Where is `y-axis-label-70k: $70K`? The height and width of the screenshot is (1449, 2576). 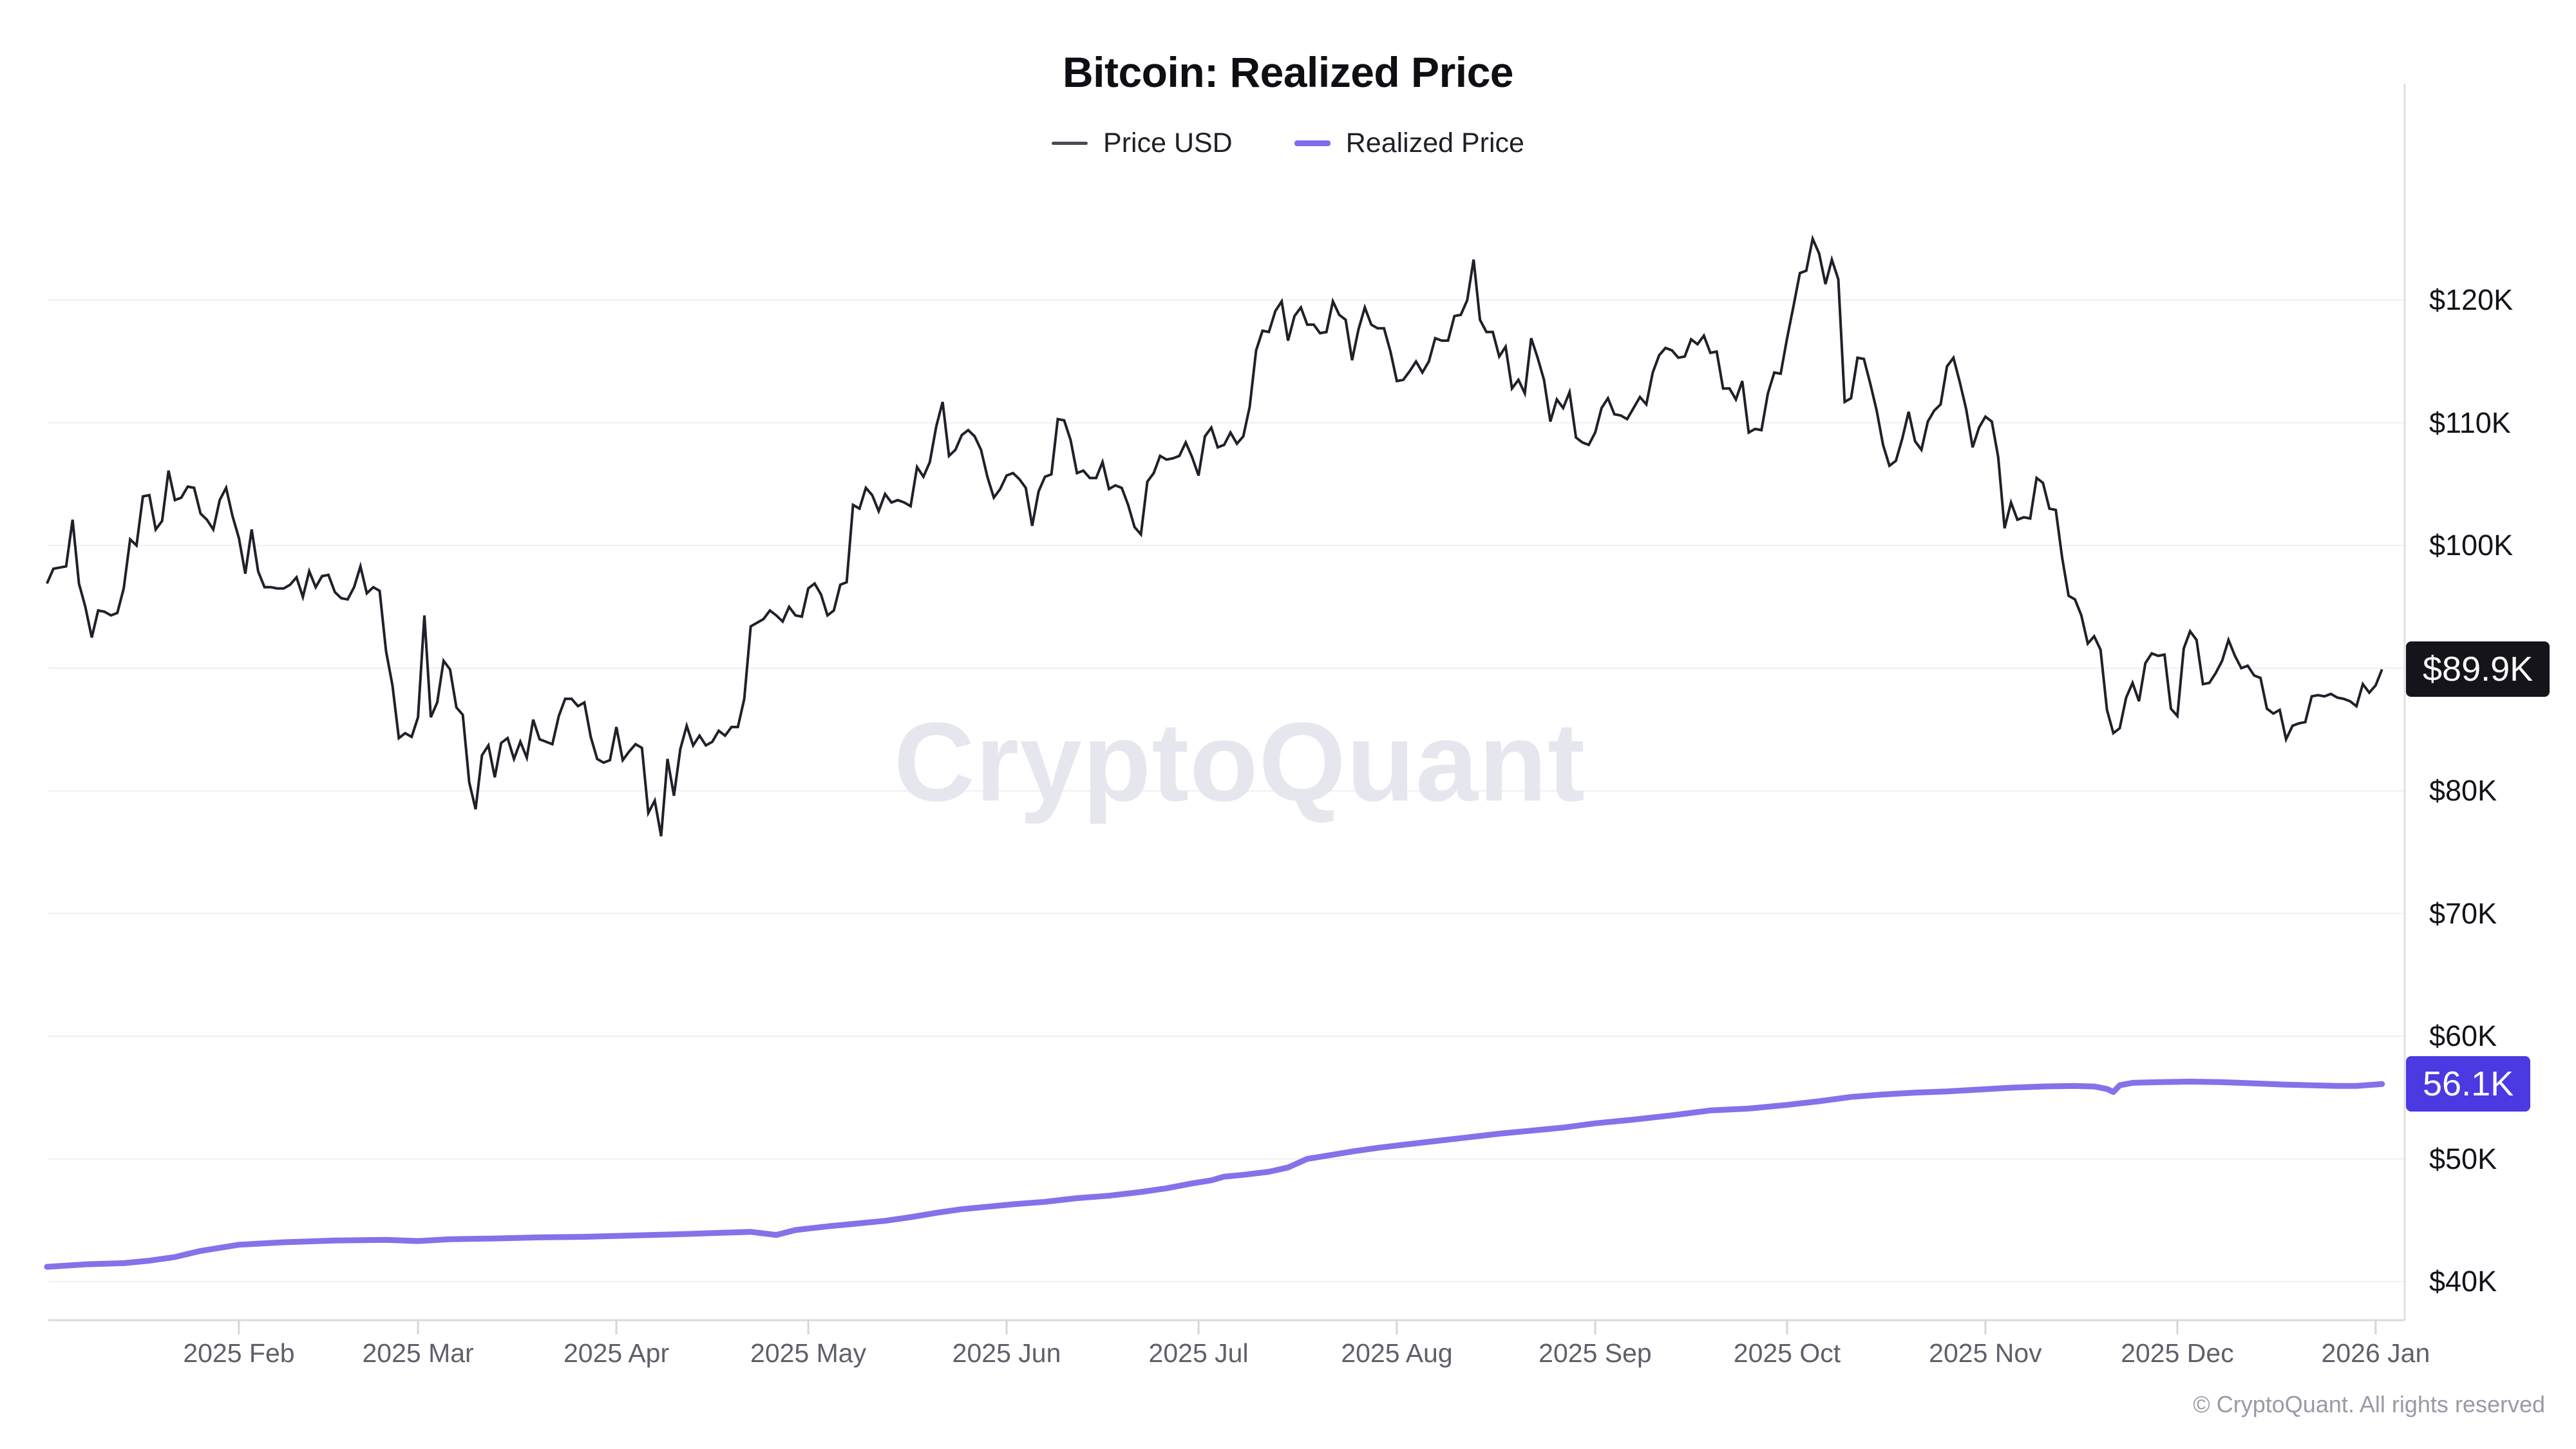
y-axis-label-70k: $70K is located at coordinates (2463, 913).